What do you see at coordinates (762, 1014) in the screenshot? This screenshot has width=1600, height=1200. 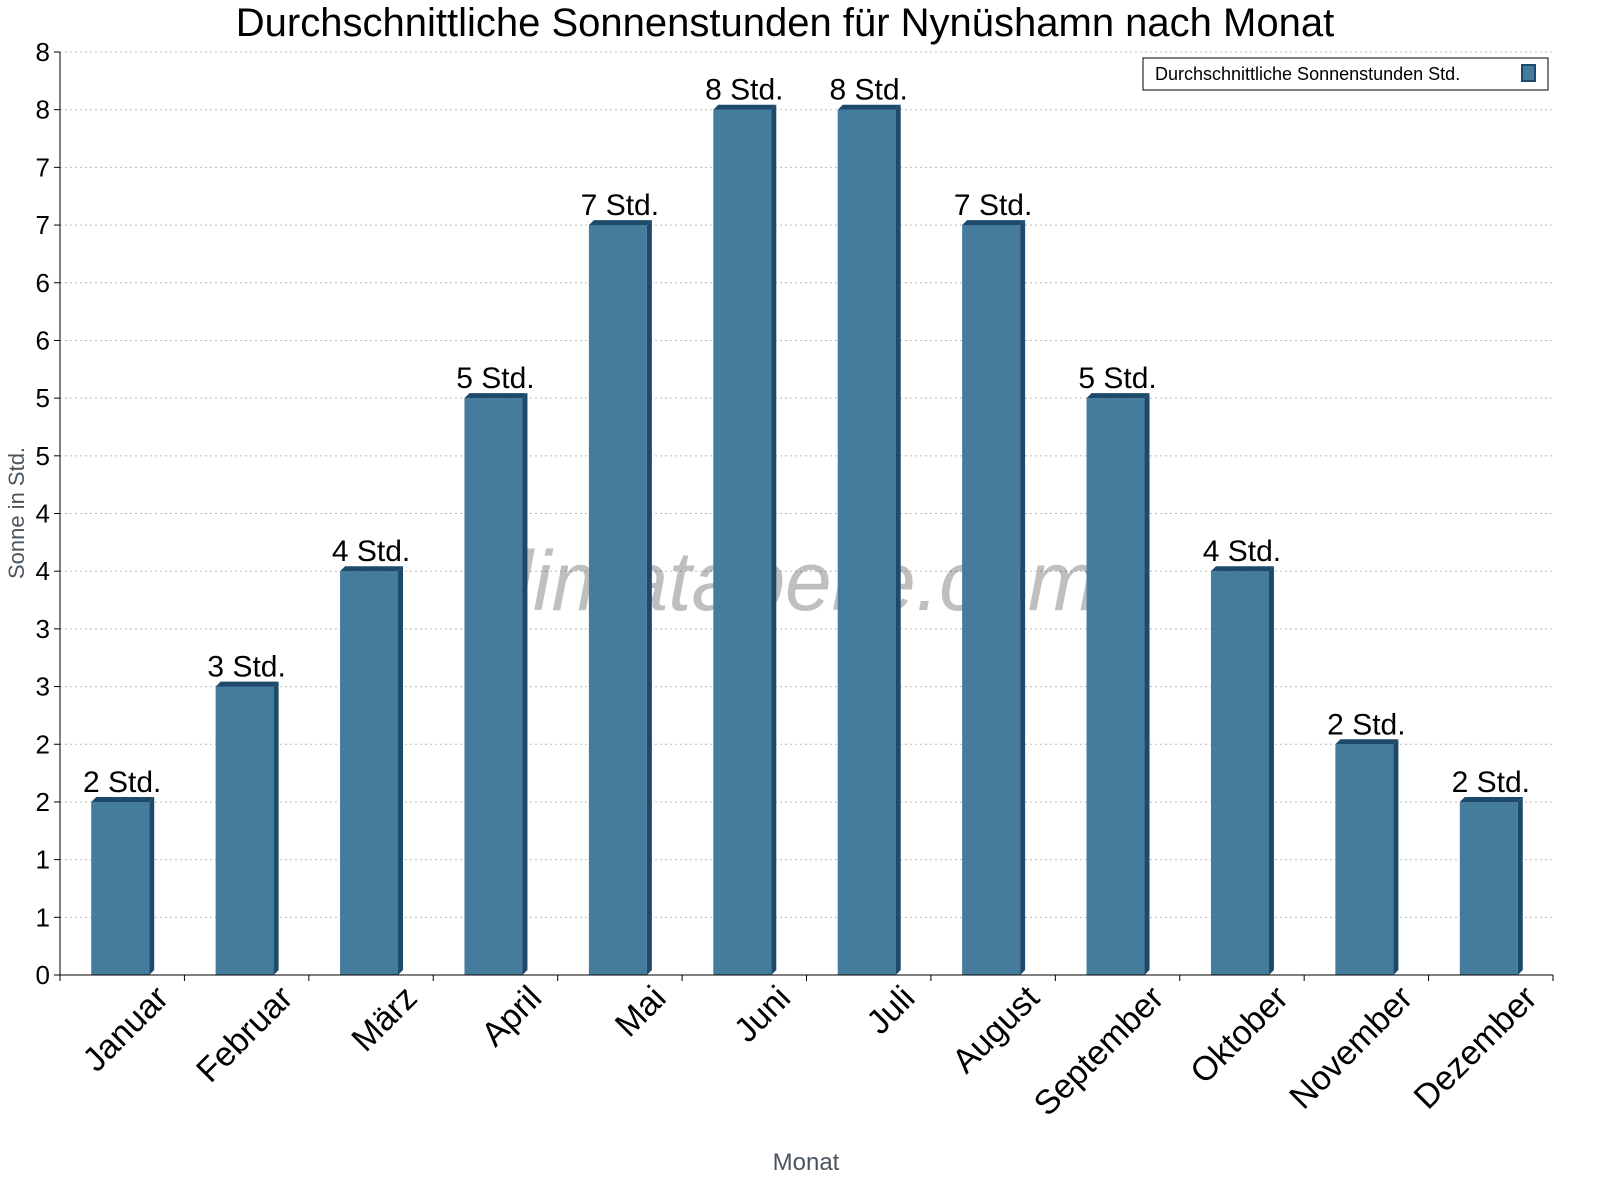 I see `x-tick-label: Juni` at bounding box center [762, 1014].